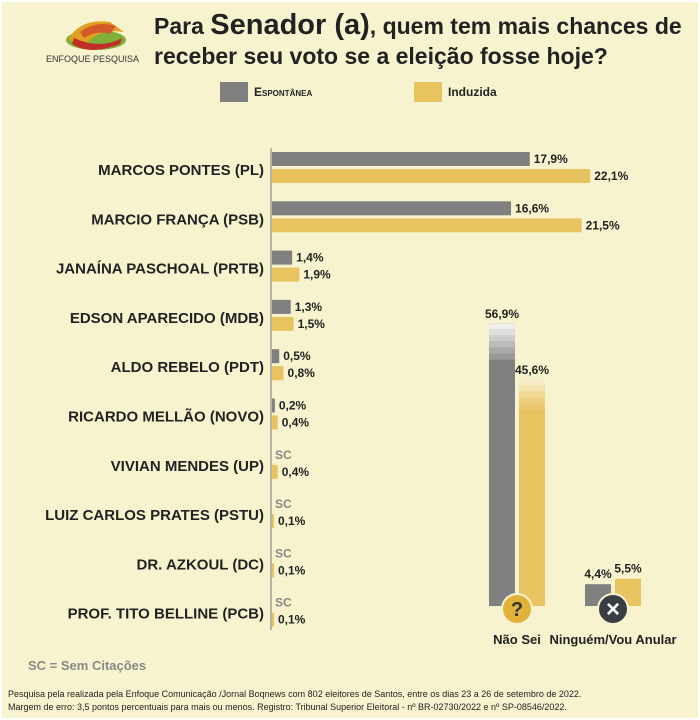 The width and height of the screenshot is (700, 720). I want to click on question-icon, so click(517, 609).